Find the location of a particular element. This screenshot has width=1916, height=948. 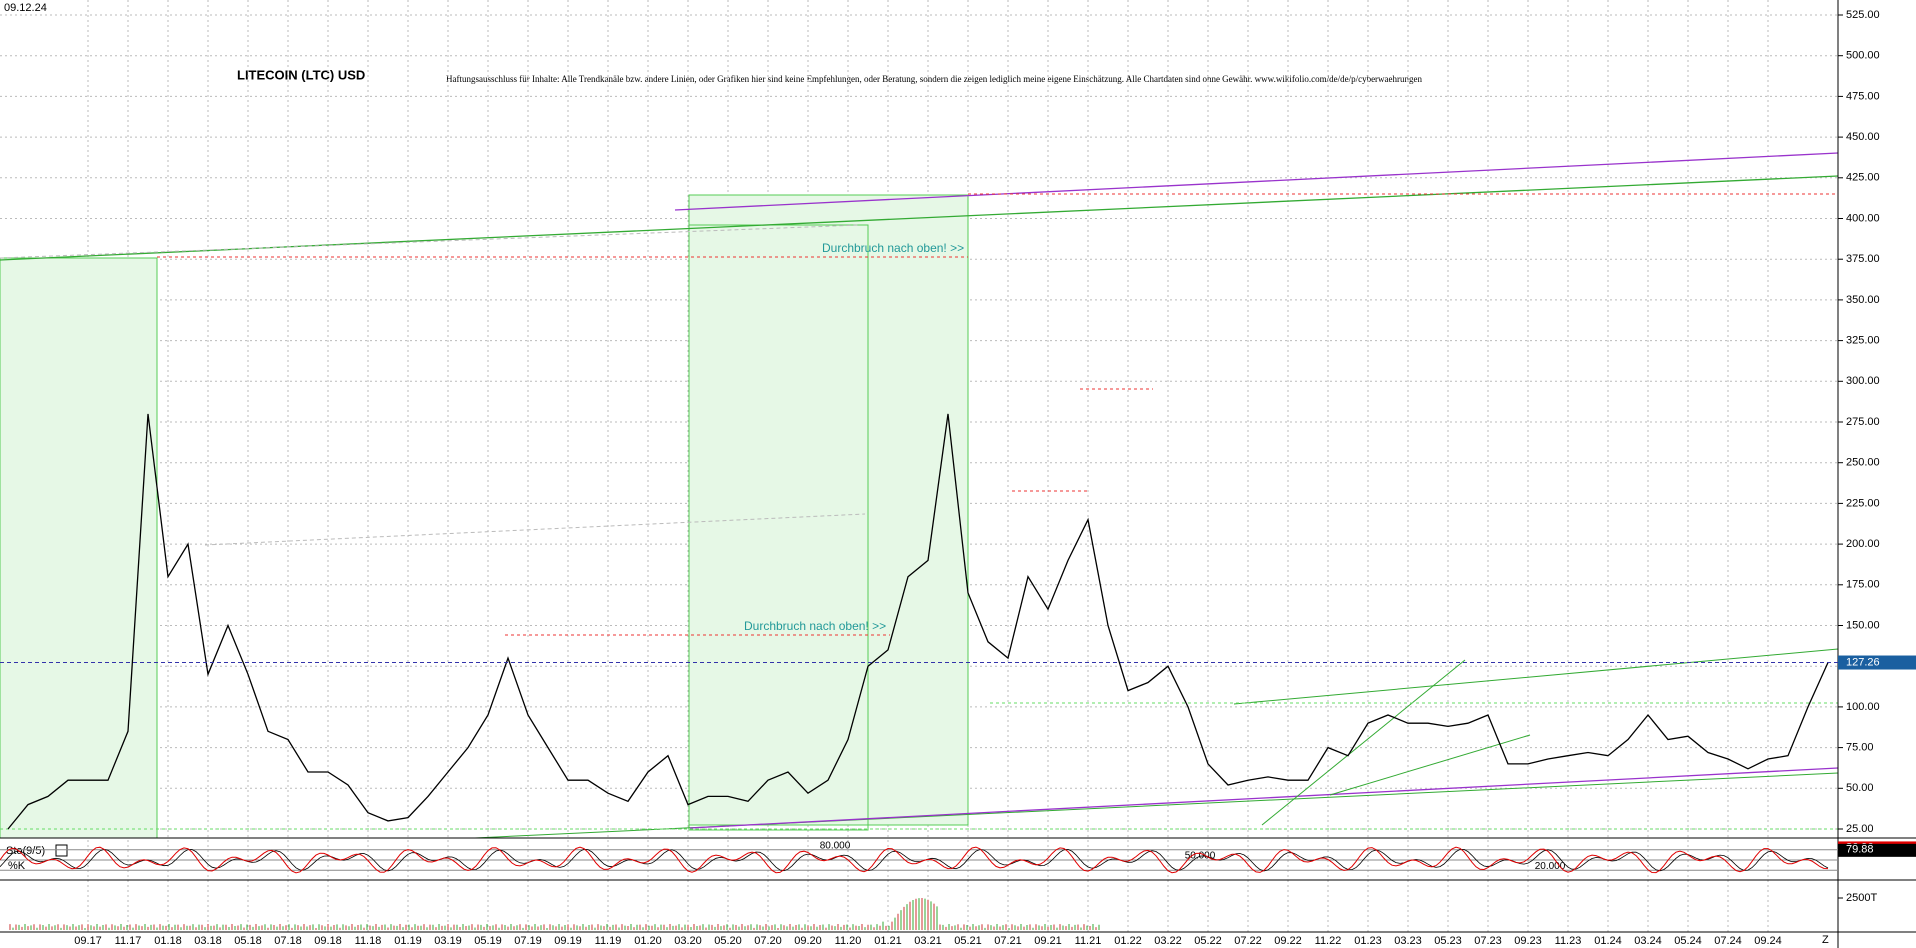

stoch-level-label: 80.000 is located at coordinates (835, 845).